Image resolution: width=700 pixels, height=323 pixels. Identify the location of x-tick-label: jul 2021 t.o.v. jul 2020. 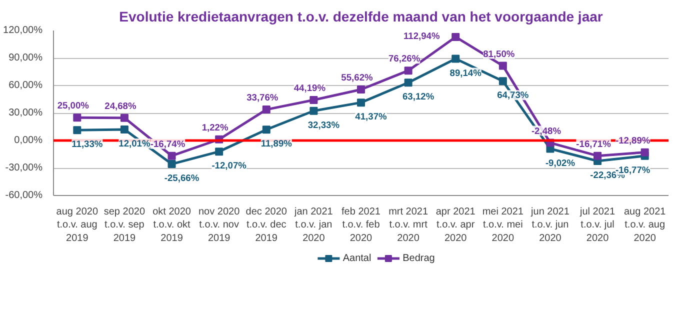
(597, 225).